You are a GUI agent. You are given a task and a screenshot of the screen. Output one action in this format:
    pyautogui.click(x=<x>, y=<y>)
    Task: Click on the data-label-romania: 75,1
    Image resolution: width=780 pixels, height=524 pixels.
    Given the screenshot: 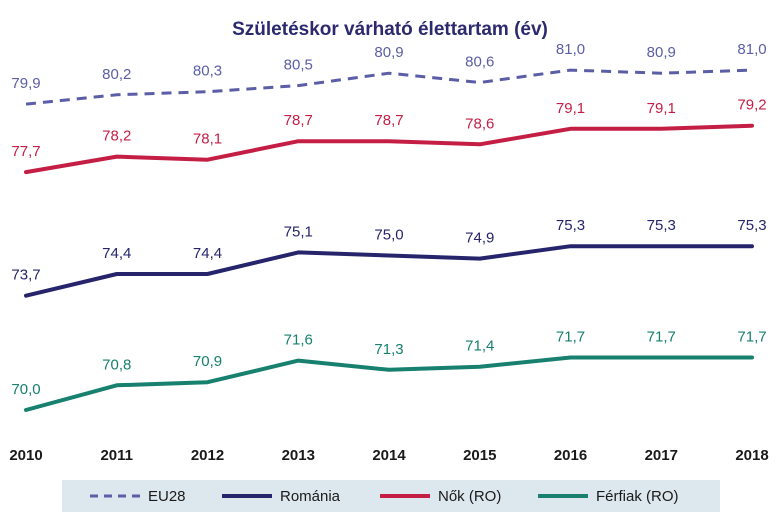 What is the action you would take?
    pyautogui.click(x=298, y=231)
    